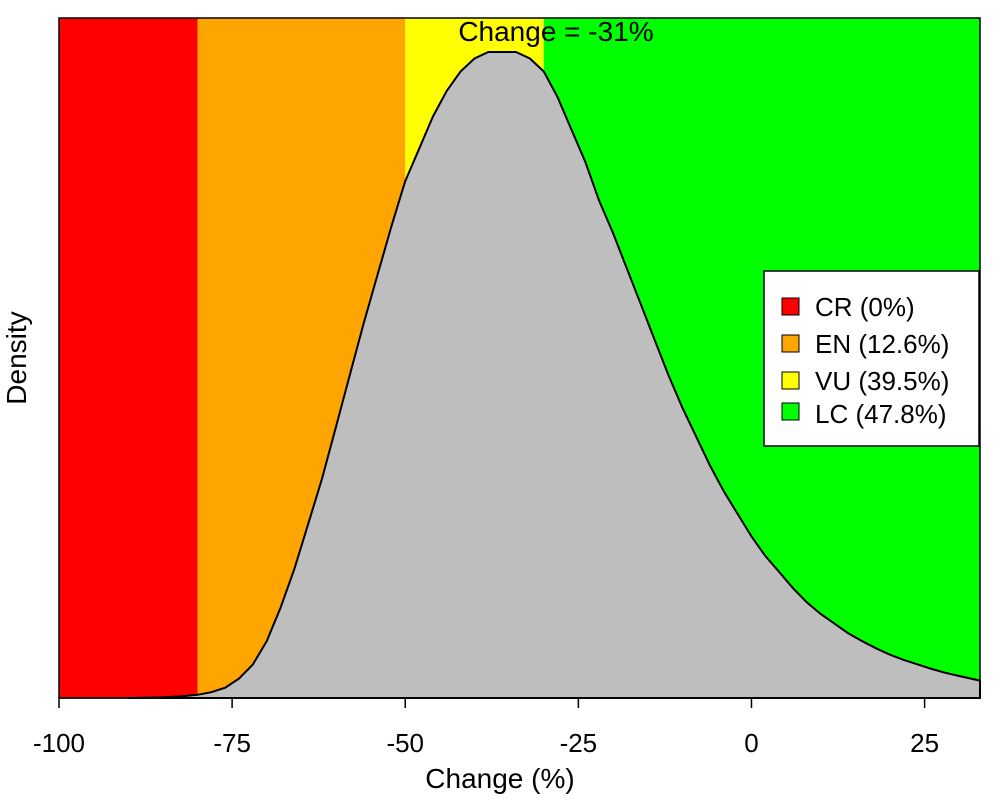 The width and height of the screenshot is (1000, 800). I want to click on x-tick-label: -100, so click(59, 743).